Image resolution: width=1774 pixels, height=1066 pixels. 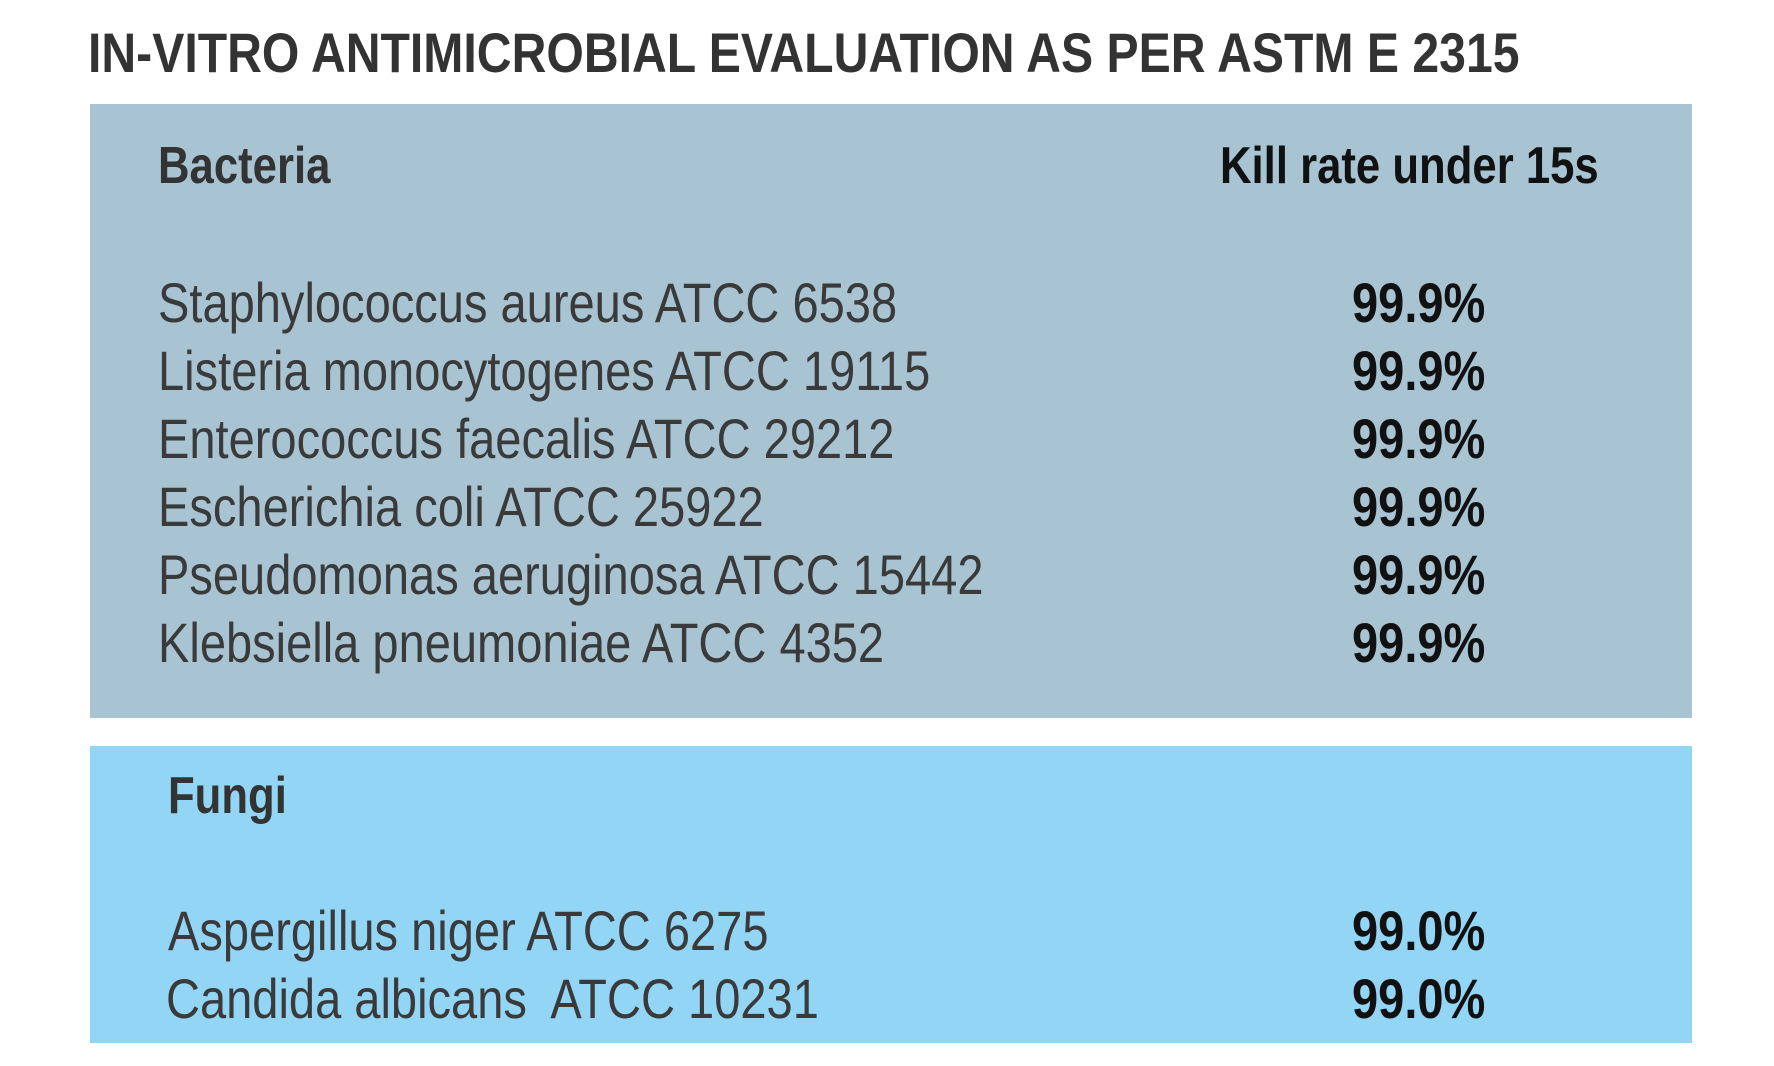 I want to click on table-row: Listeria monocytogenes ATCC 19115 99.9%, so click(x=891, y=372).